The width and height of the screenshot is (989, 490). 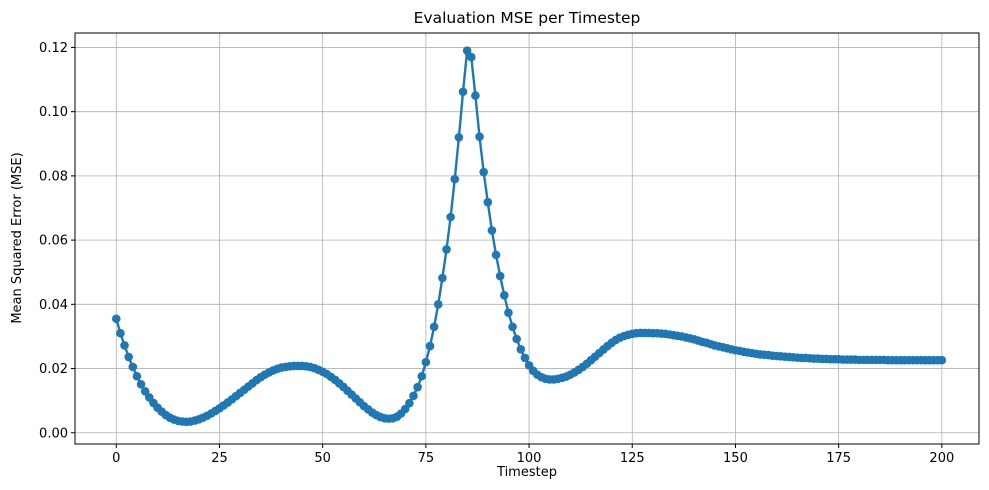 What do you see at coordinates (426, 458) in the screenshot?
I see `x-tick-label: 75` at bounding box center [426, 458].